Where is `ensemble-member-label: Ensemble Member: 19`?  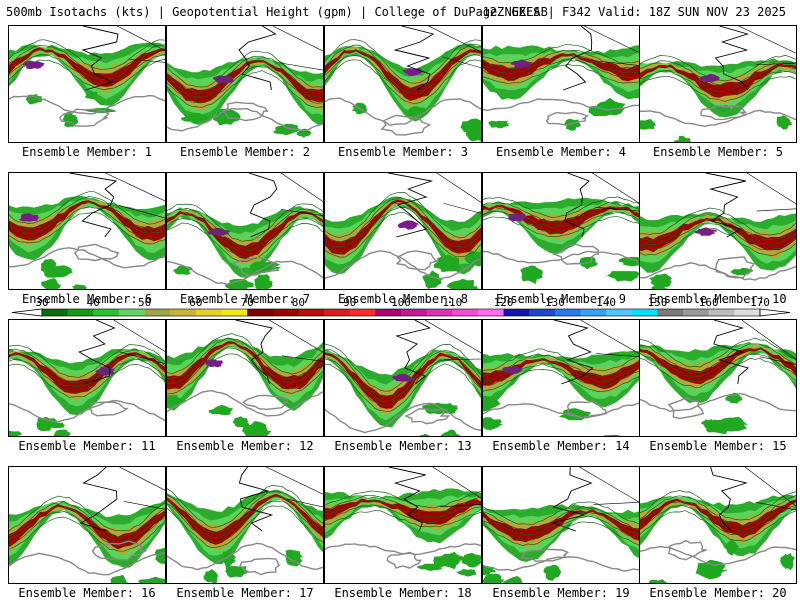
ensemble-member-label: Ensemble Member: 19 is located at coordinates (561, 593).